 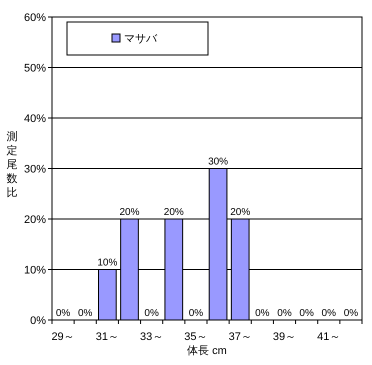 I want to click on y-axis-title: 測定尾数比, so click(x=12, y=165).